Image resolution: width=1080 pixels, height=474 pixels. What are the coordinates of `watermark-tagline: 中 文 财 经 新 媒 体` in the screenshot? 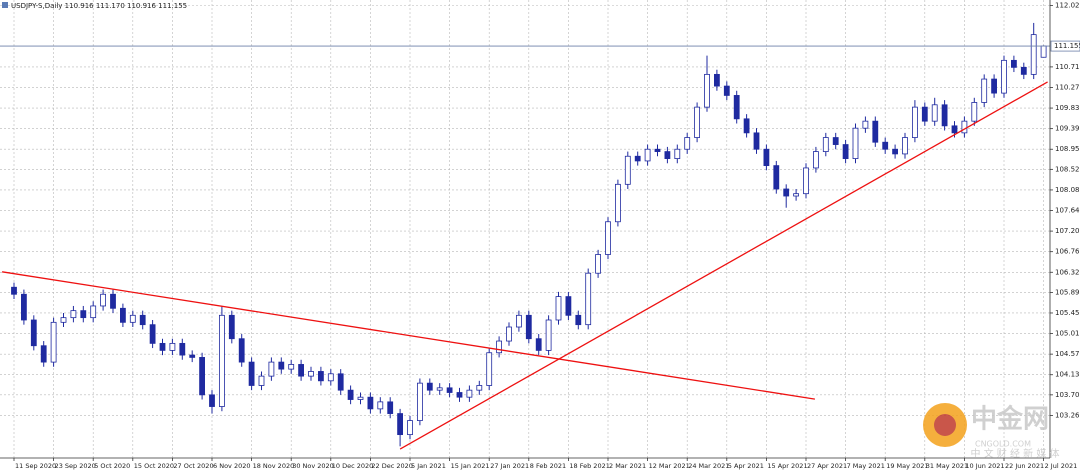 It's located at (1014, 453).